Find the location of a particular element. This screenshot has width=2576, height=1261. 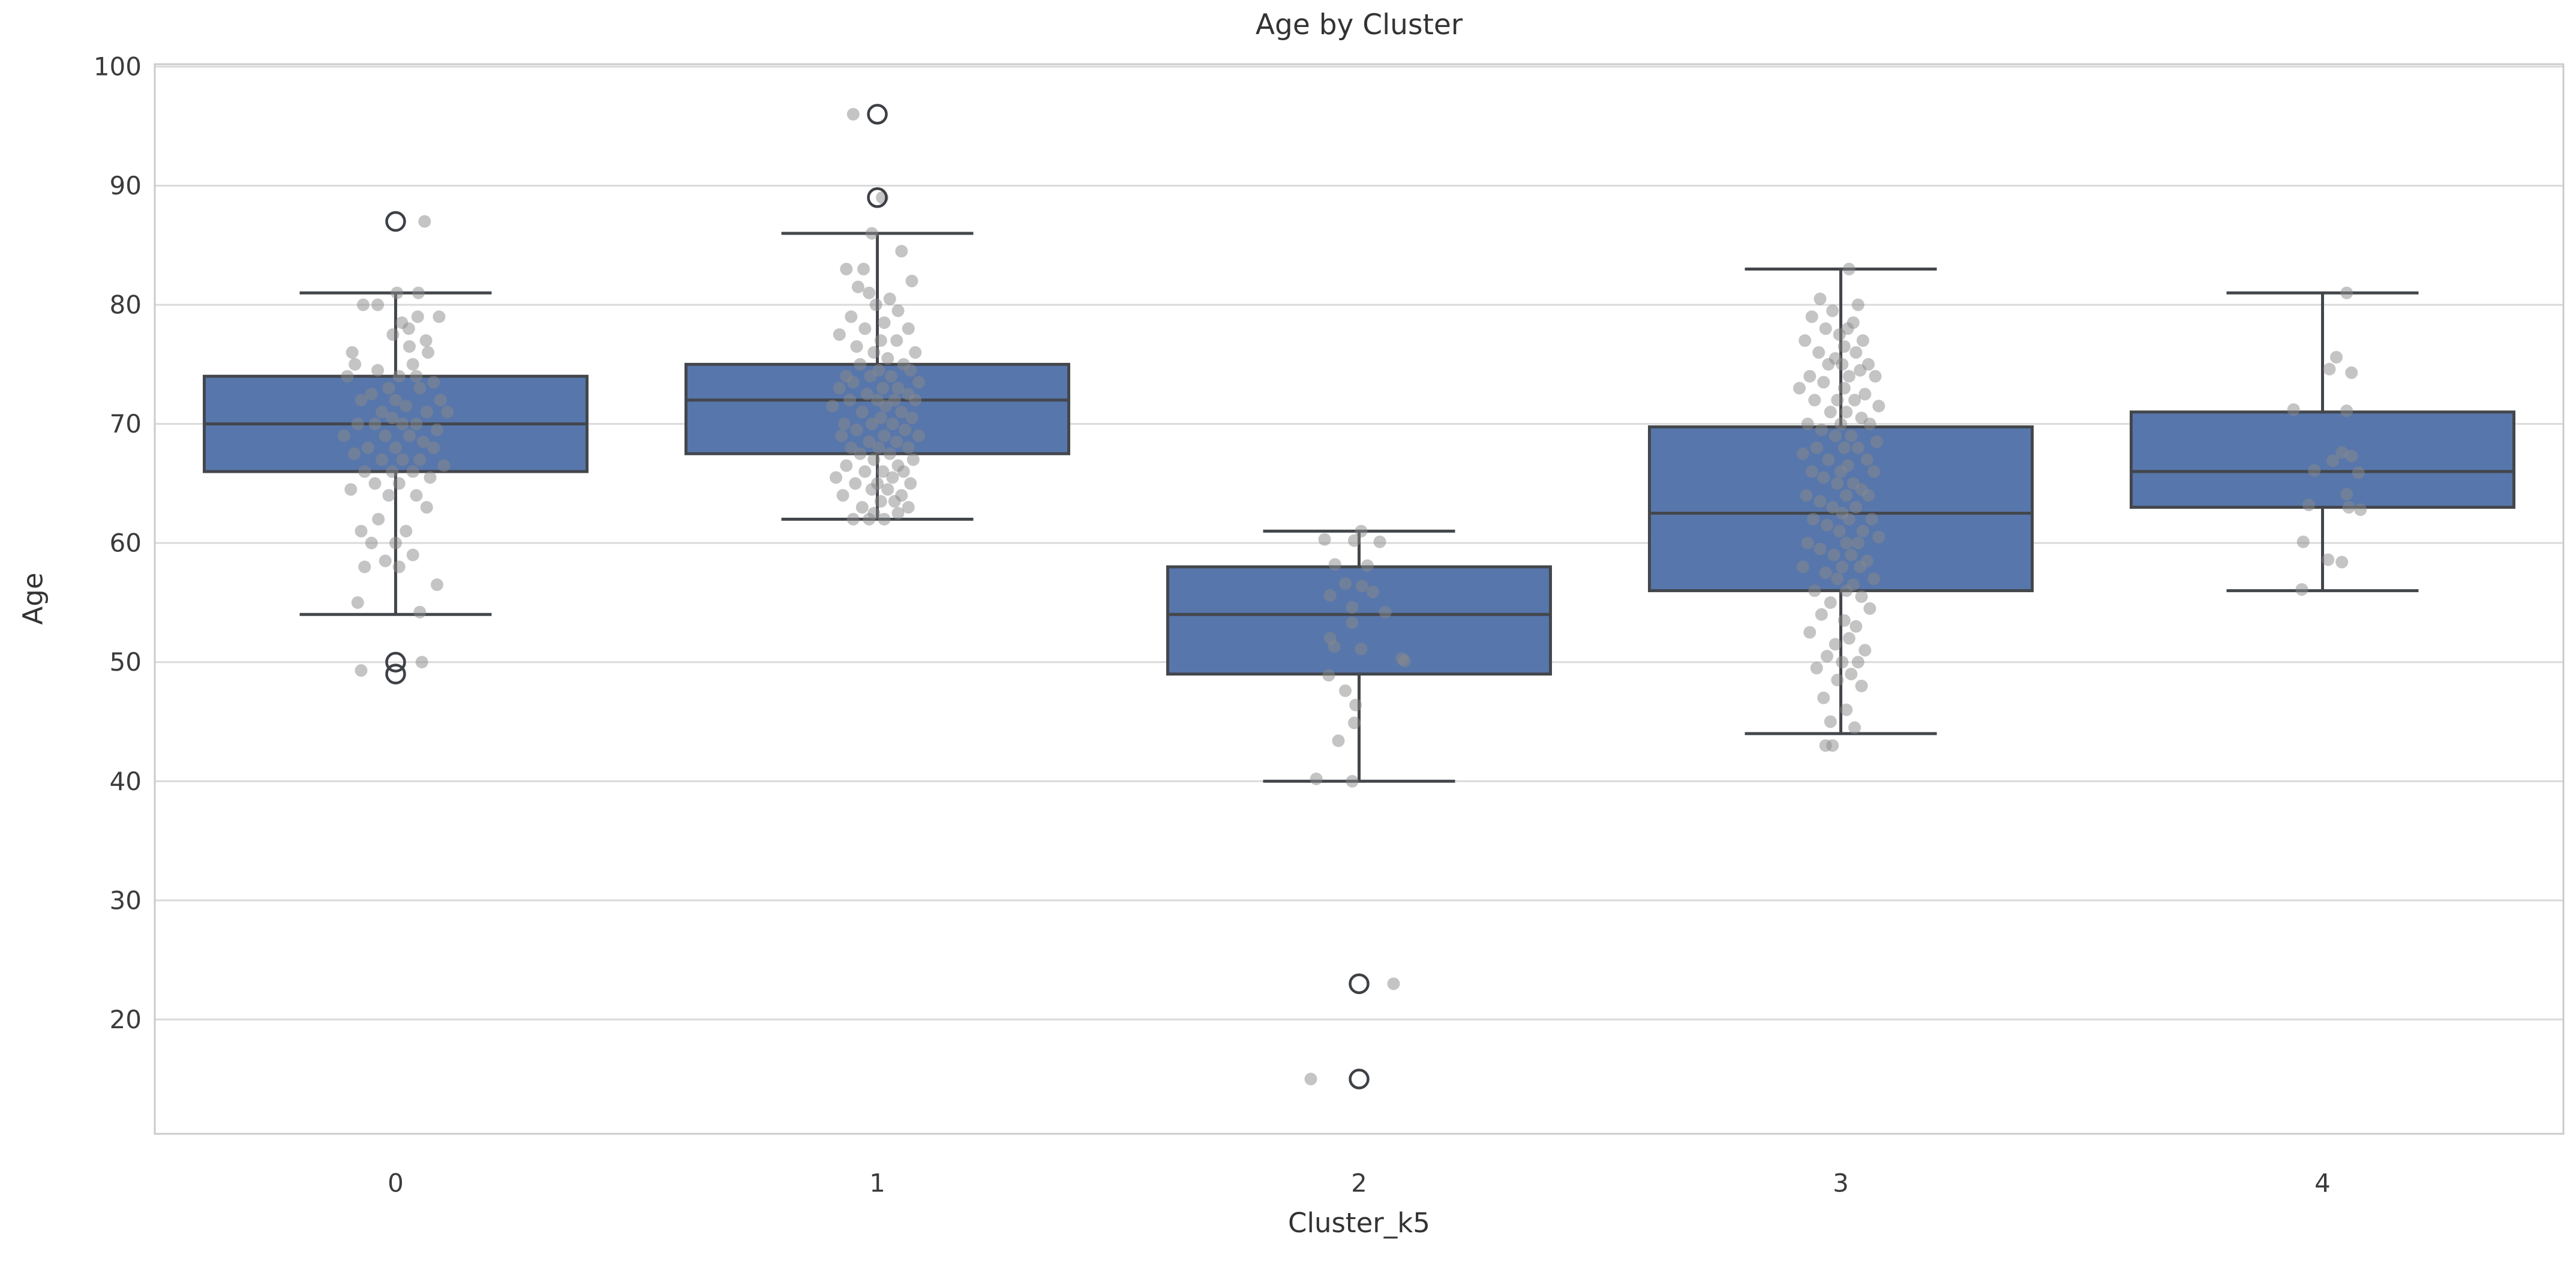

x-axis-label: Cluster_k5 is located at coordinates (1359, 1223).